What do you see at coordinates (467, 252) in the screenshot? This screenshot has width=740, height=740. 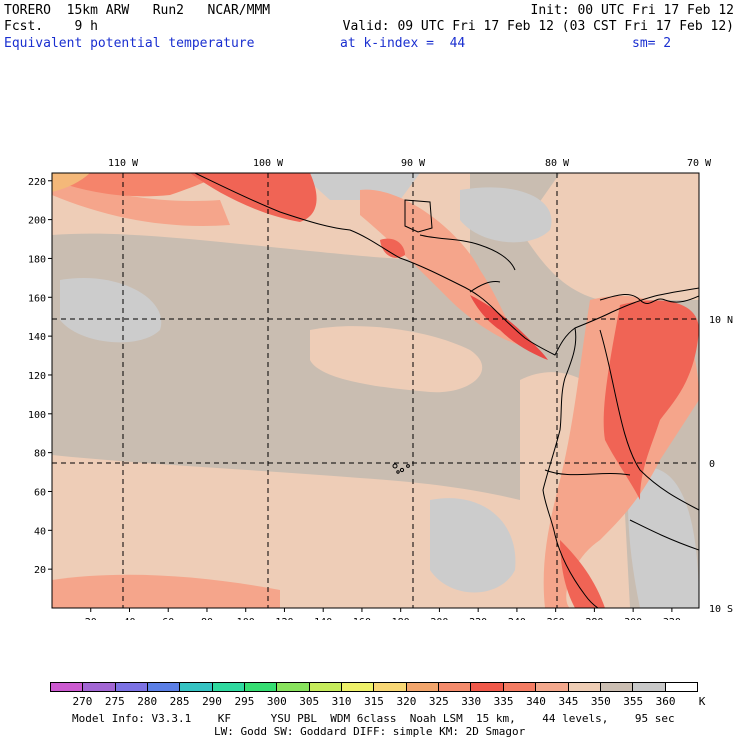 I see `honduras-coast` at bounding box center [467, 252].